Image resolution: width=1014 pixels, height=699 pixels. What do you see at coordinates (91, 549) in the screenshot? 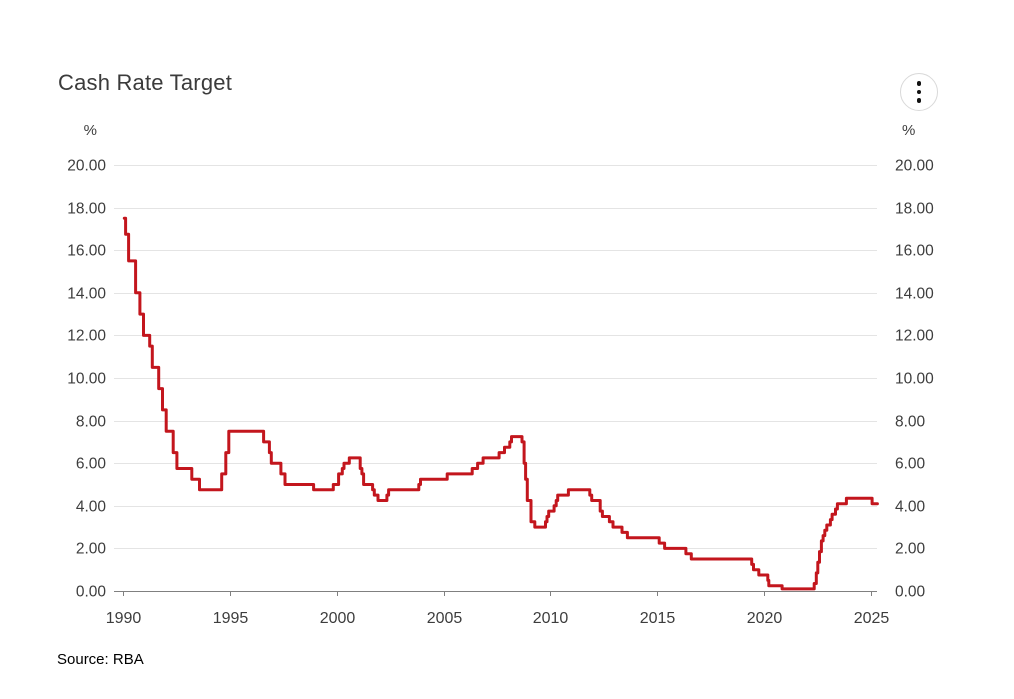
I see `y-tick-label-left: 2.00` at bounding box center [91, 549].